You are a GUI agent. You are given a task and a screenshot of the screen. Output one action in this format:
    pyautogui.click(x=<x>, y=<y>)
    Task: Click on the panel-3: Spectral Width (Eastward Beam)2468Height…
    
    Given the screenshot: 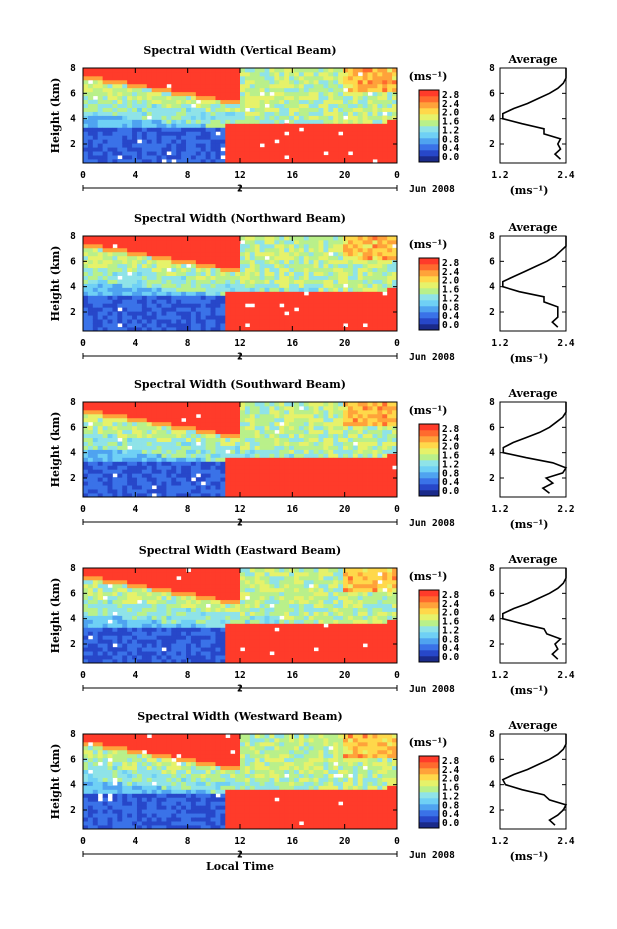 What is the action you would take?
    pyautogui.click(x=312, y=620)
    